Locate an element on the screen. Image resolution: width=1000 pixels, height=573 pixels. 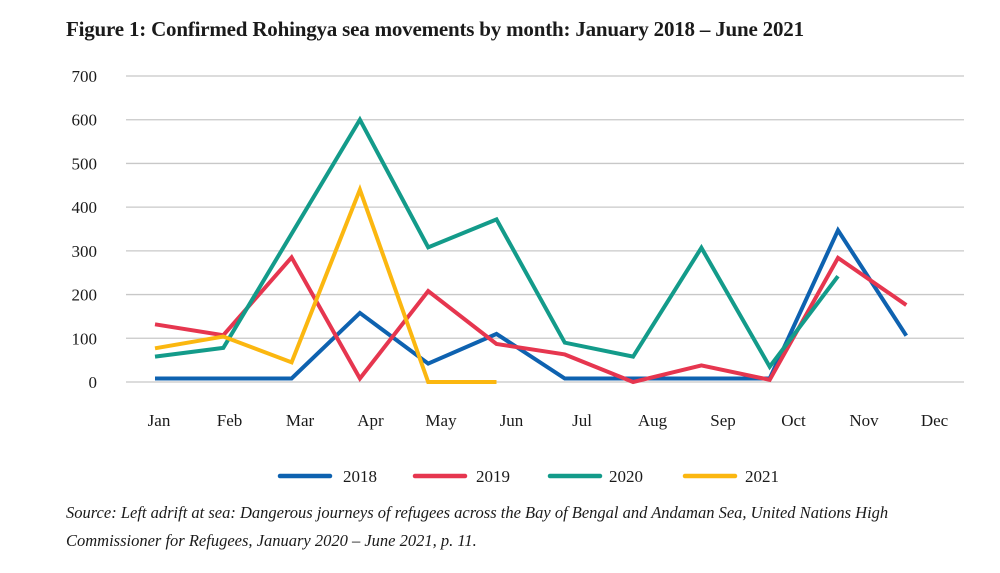
y-tick-label: 100 is located at coordinates (85, 338).